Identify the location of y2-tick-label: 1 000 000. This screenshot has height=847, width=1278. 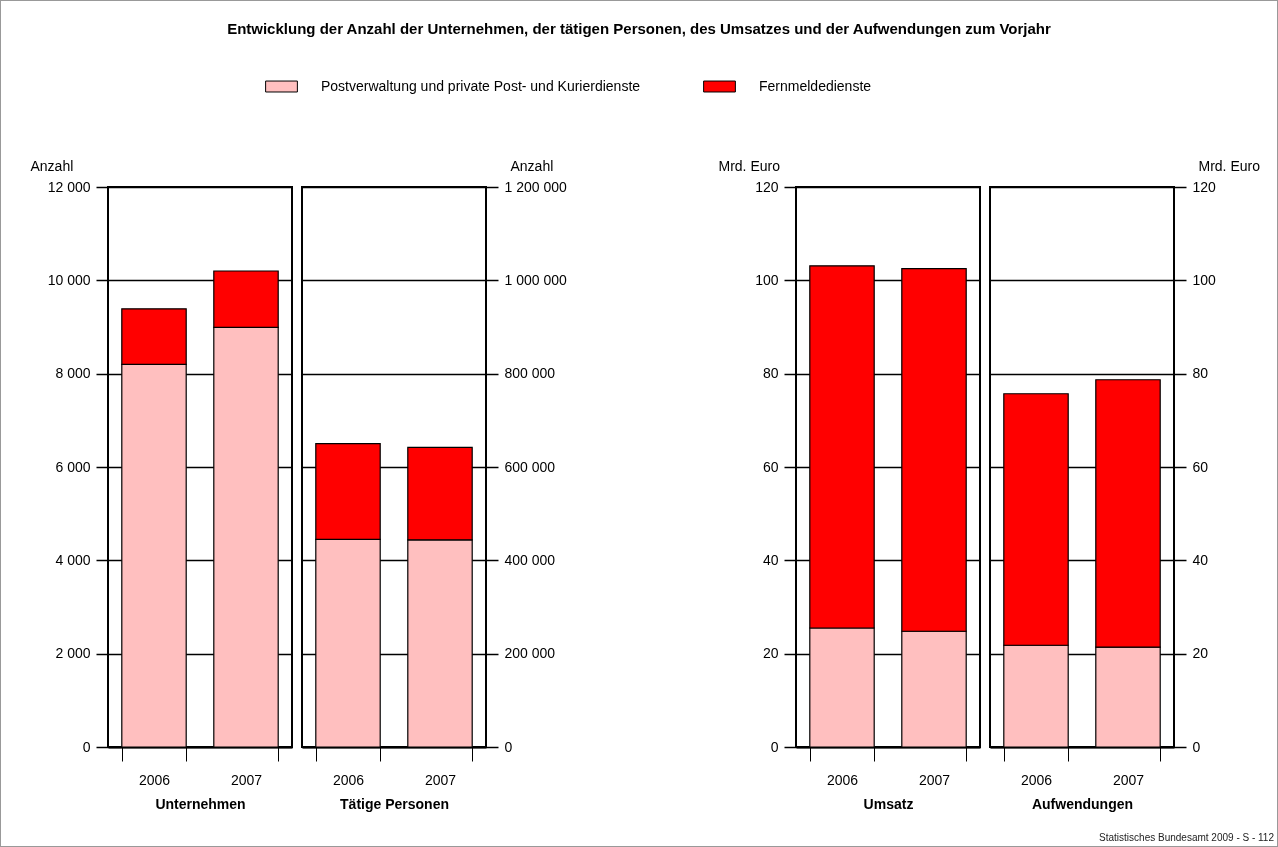
(535, 279).